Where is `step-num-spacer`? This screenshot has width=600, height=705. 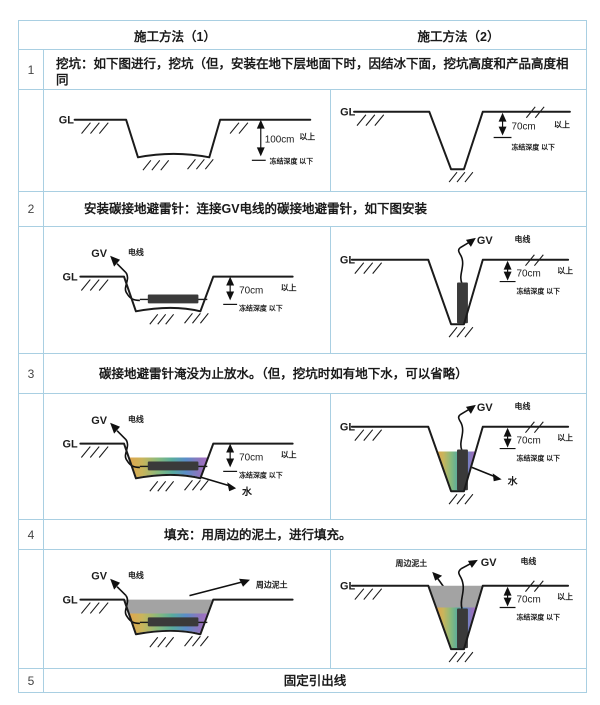
step-num-spacer is located at coordinates (31, 609).